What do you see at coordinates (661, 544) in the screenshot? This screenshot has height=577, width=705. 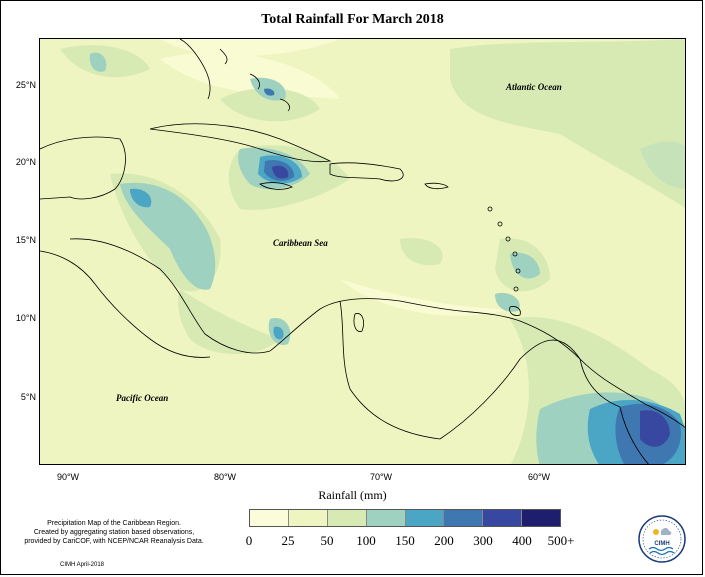 I see `cimh-logo-text: CIMH` at bounding box center [661, 544].